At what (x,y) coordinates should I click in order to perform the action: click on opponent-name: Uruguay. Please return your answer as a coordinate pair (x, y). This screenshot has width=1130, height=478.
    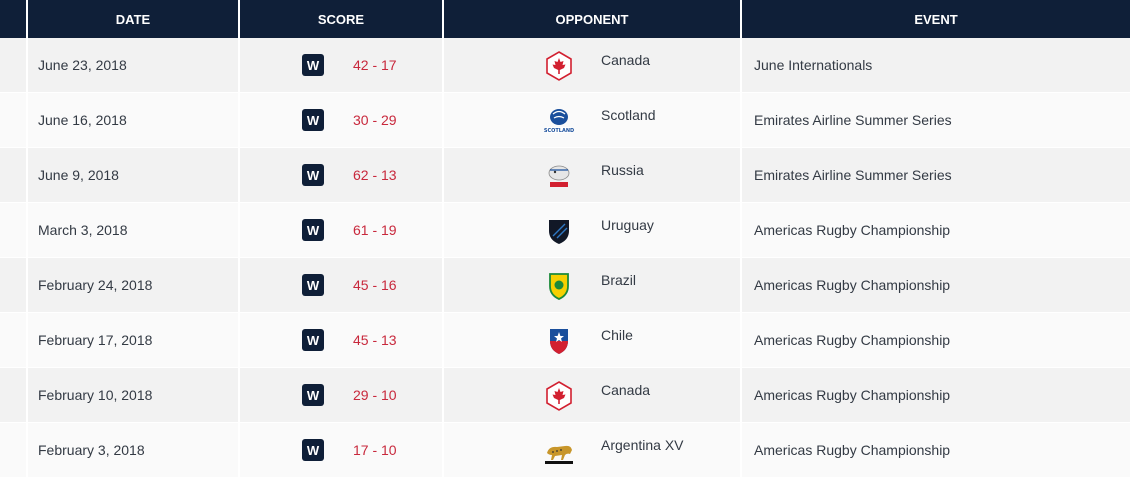
    Looking at the image, I should click on (627, 225).